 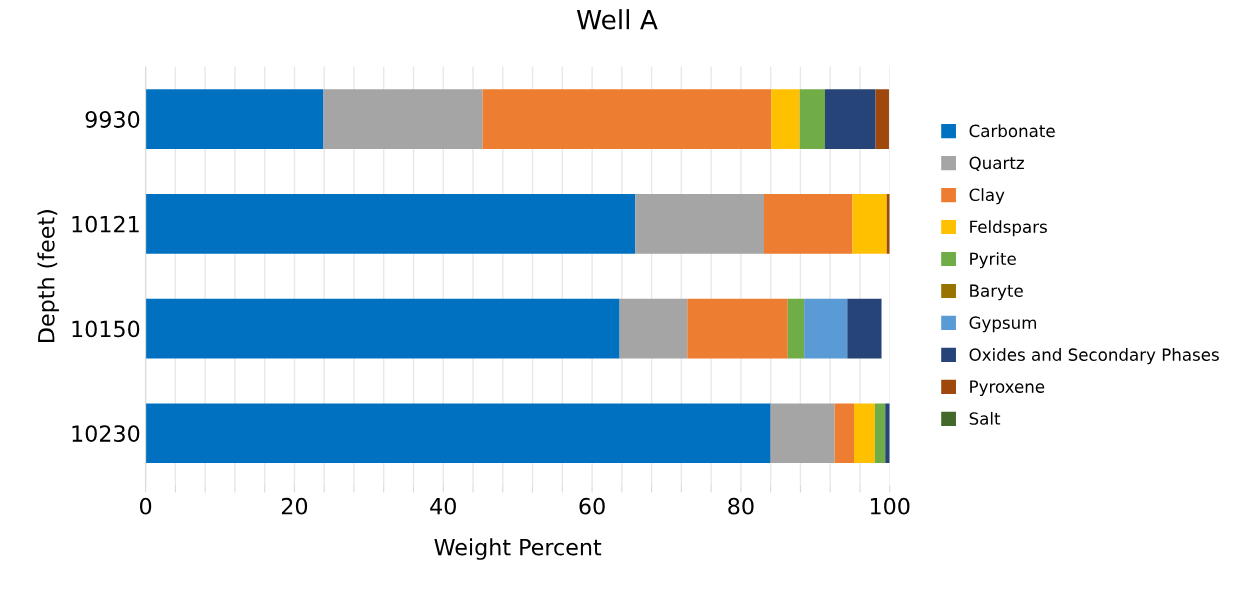 What do you see at coordinates (987, 196) in the screenshot?
I see `legend-label: Clay` at bounding box center [987, 196].